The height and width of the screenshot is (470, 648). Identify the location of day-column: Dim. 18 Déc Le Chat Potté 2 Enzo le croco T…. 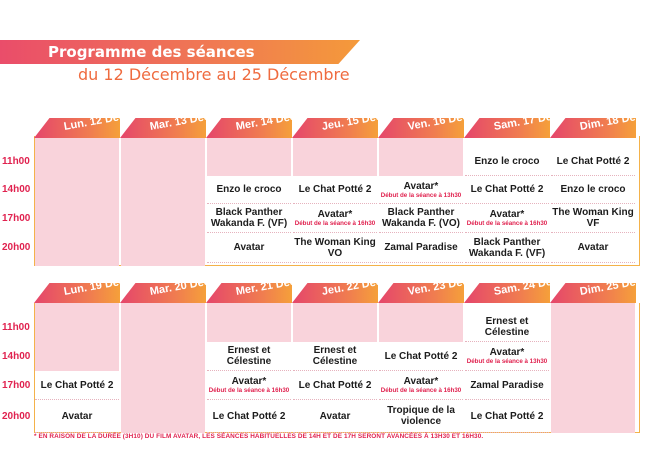
(593, 192).